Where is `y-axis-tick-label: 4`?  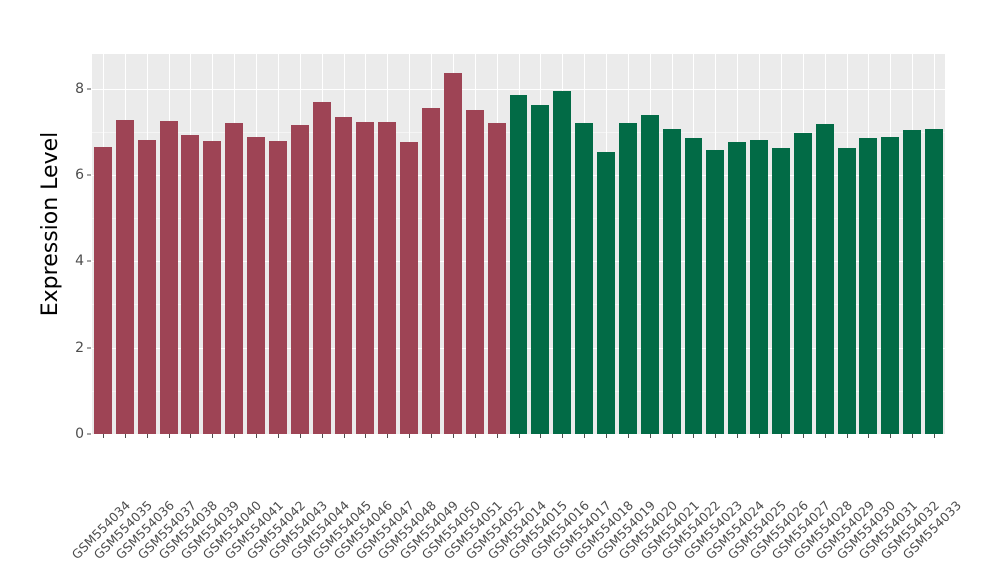
y-axis-tick-label: 4 is located at coordinates (79, 261).